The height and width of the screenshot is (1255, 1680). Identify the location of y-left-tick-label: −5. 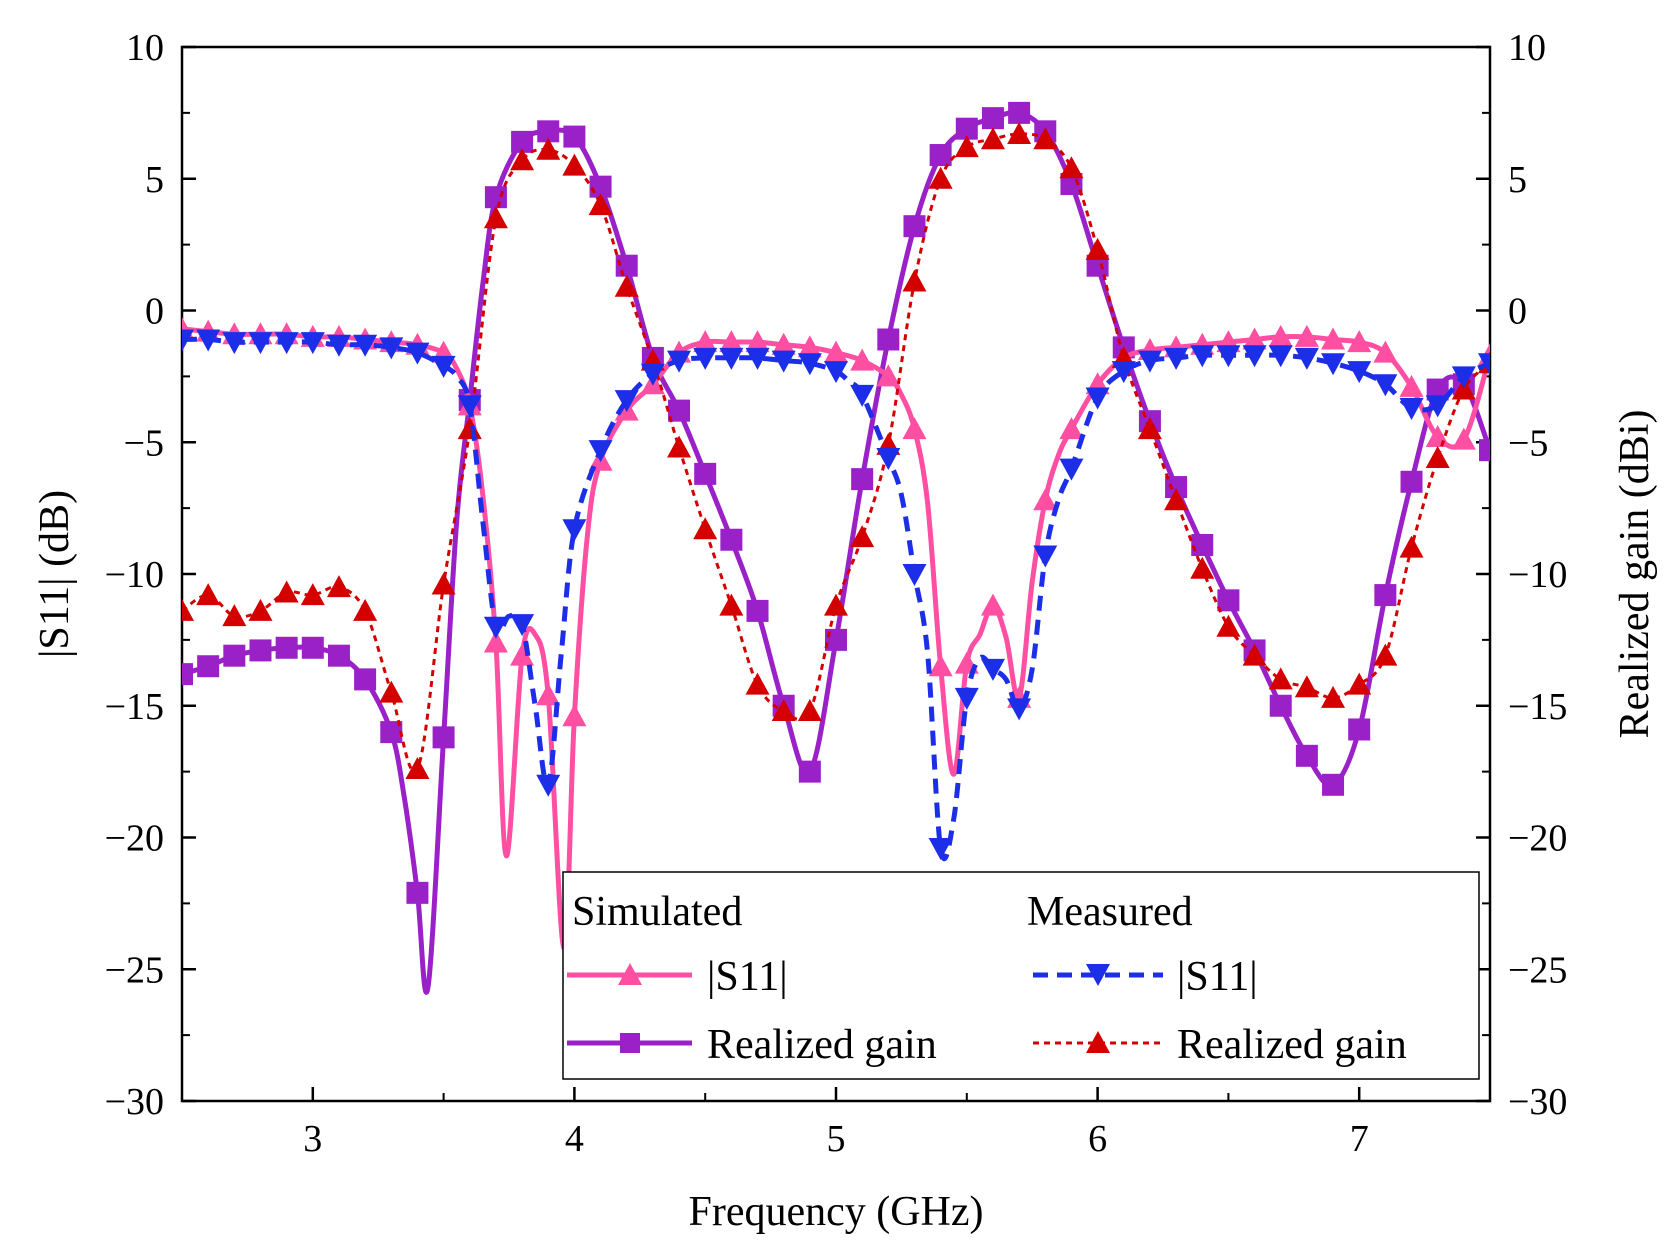
(144, 443).